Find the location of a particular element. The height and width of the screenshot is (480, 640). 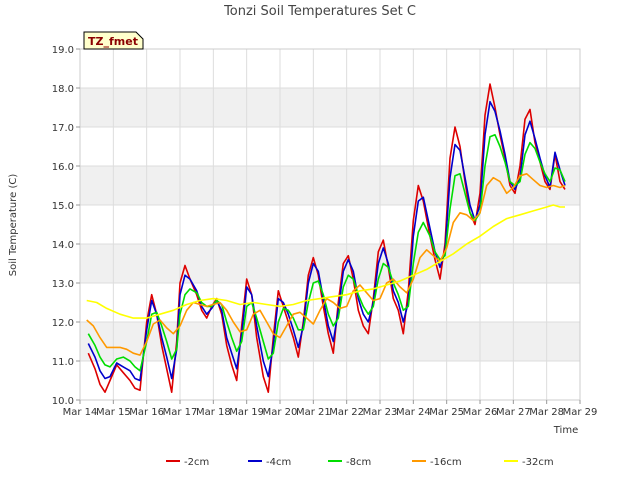

x-tick-label: Mar 15 is located at coordinates (113, 412).